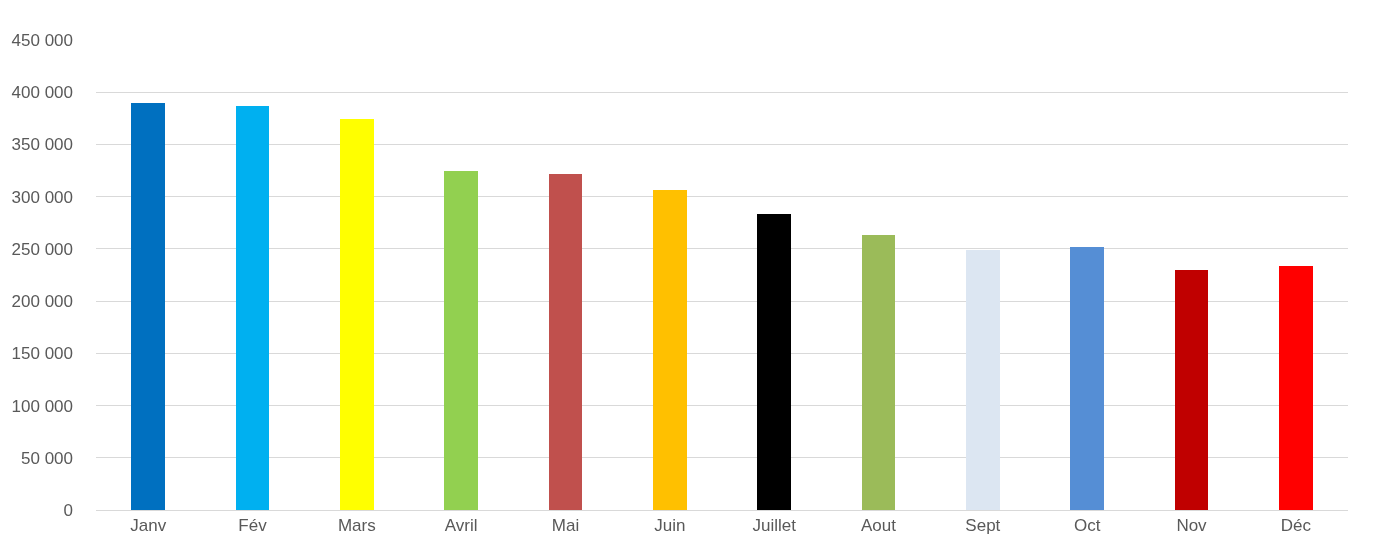  Describe the element at coordinates (356, 526) in the screenshot. I see `x-tick-label: Mars` at that location.